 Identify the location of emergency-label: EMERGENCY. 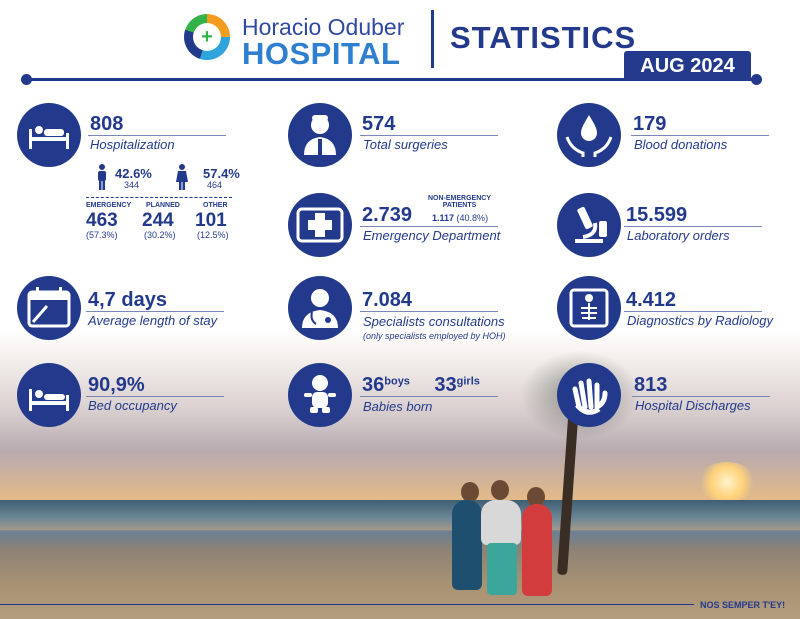
(109, 205).